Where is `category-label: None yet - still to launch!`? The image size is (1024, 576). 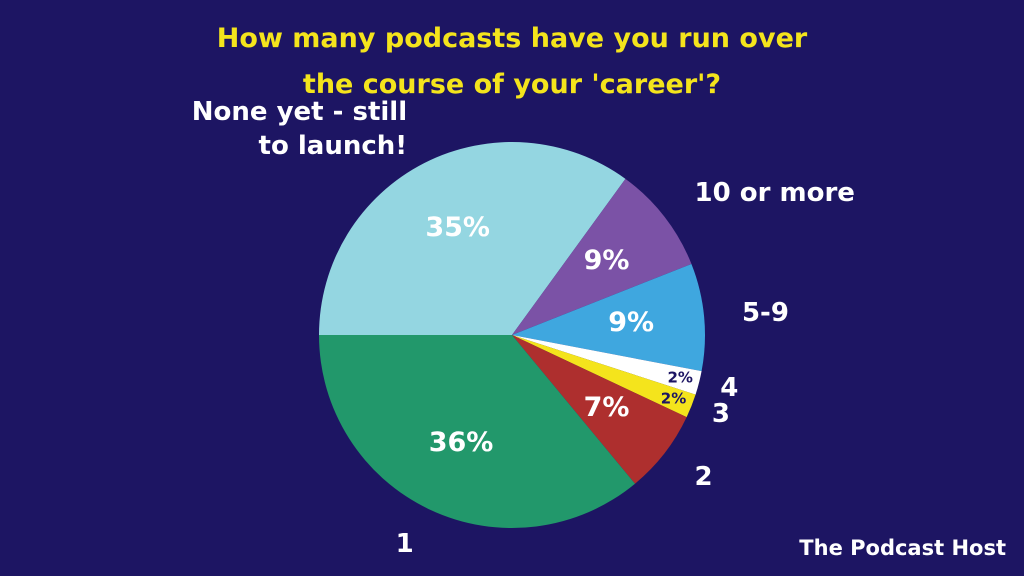 category-label: None yet - still to launch! is located at coordinates (299, 129).